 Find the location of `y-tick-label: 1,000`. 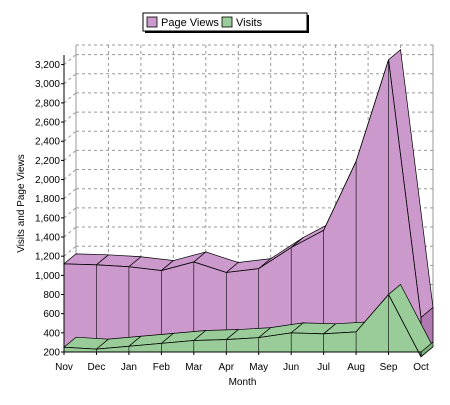

y-tick-label: 1,000 is located at coordinates (47, 276).